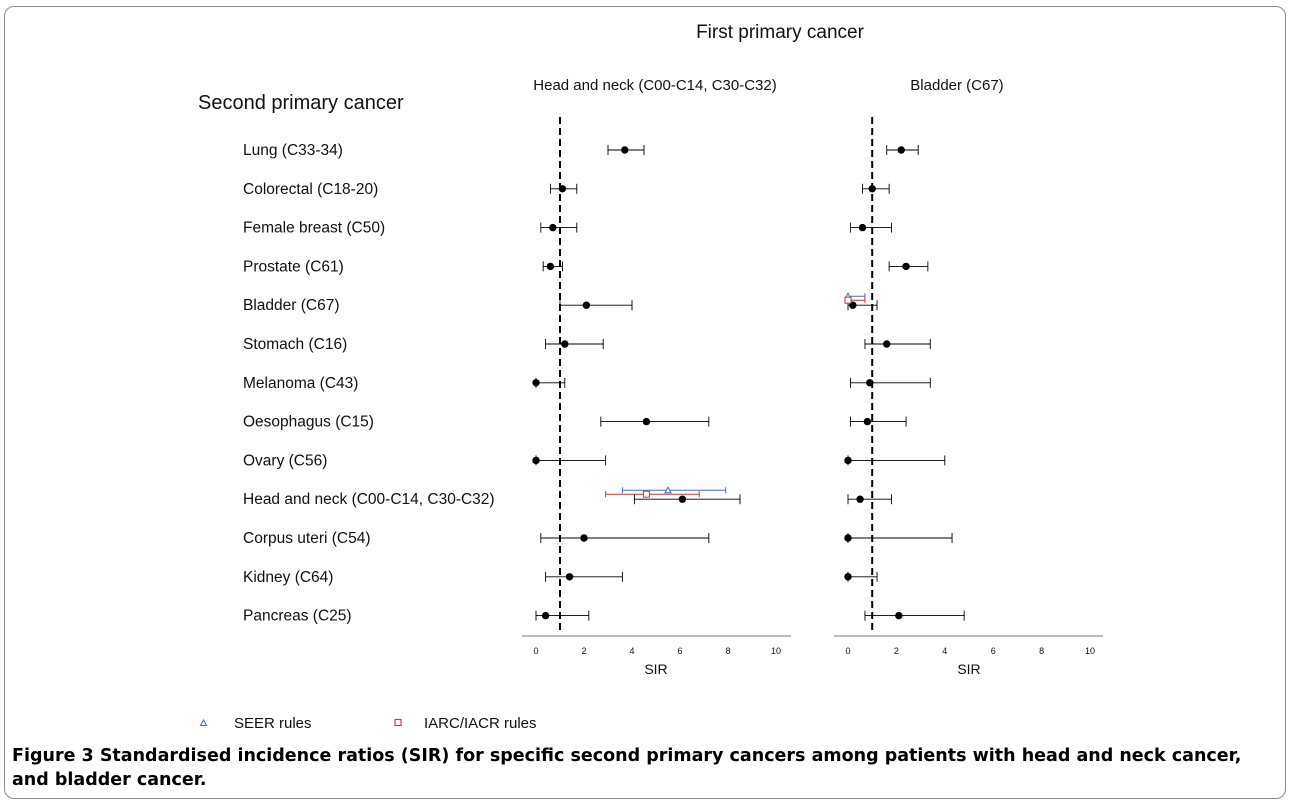 The image size is (1290, 803). What do you see at coordinates (310, 189) in the screenshot?
I see `row-label-colorectal-c18-20: Colorectal (C18-20)` at bounding box center [310, 189].